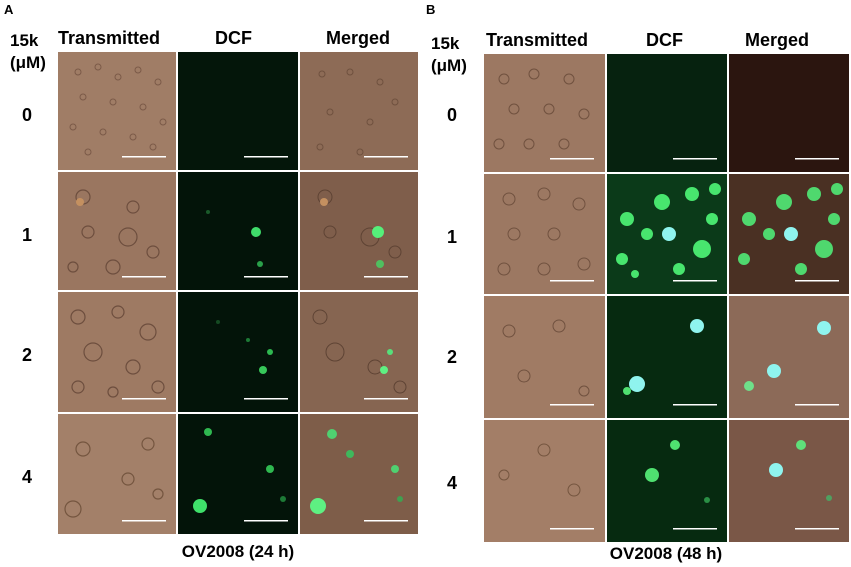 This screenshot has width=851, height=567. Describe the element at coordinates (451, 357) in the screenshot. I see `row-label-b-2: 2` at that location.